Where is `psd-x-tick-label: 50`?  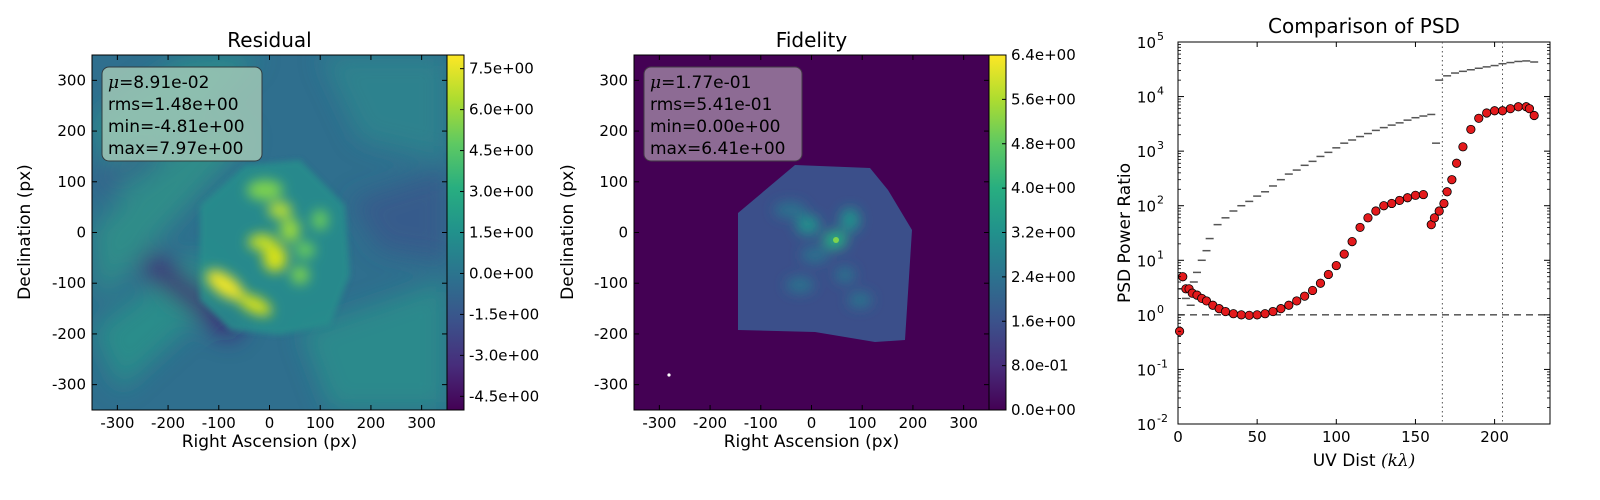 psd-x-tick-label: 50 is located at coordinates (1257, 437).